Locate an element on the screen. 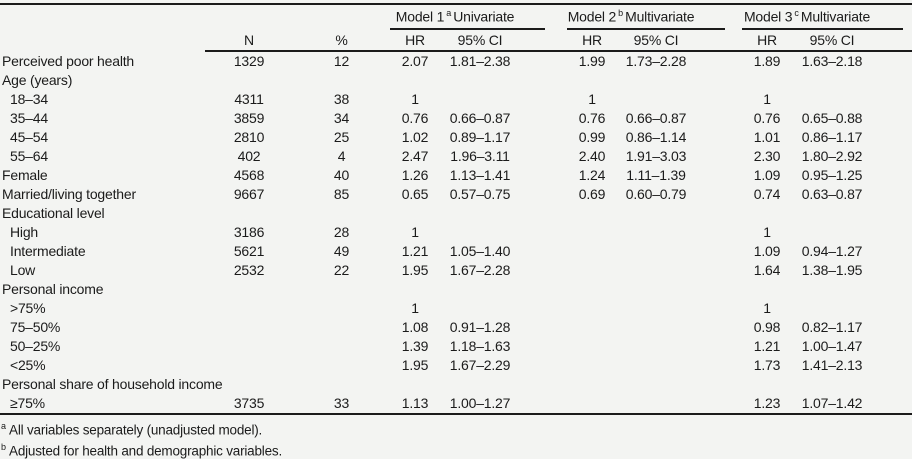 This screenshot has width=912, height=459. cell-hr-model2: 1.24 is located at coordinates (592, 175).